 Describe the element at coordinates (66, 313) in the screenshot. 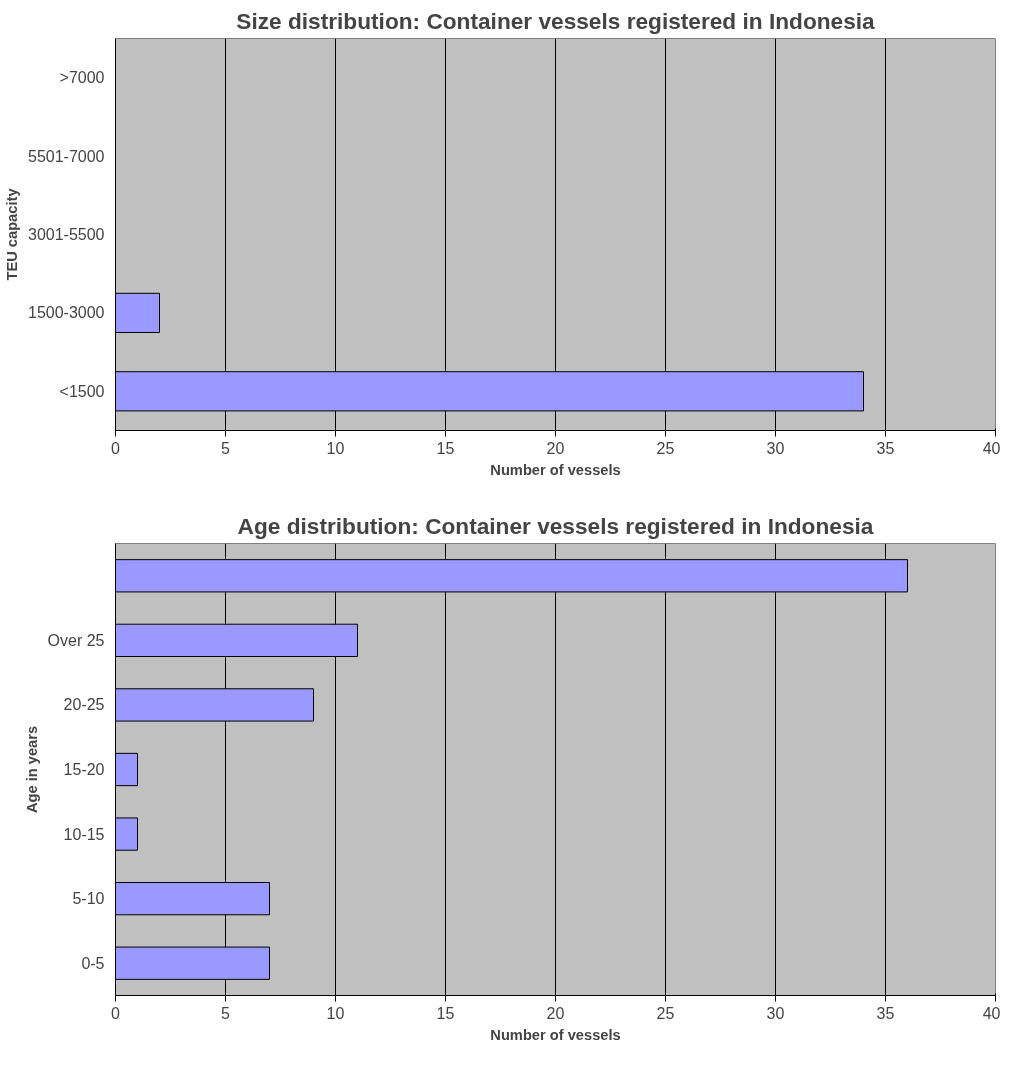

I see `y-tick-label: 1500-3000` at that location.